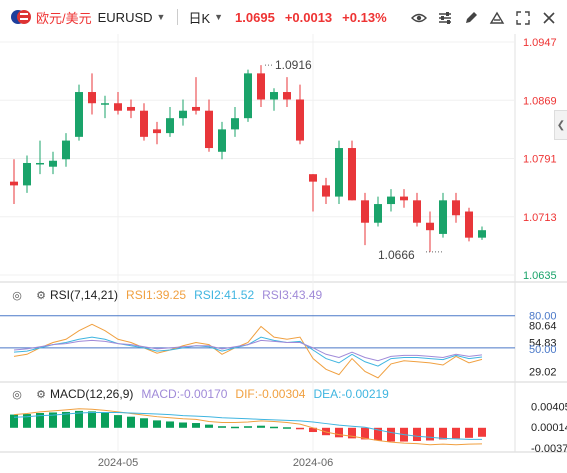  I want to click on divider, so click(178, 17).